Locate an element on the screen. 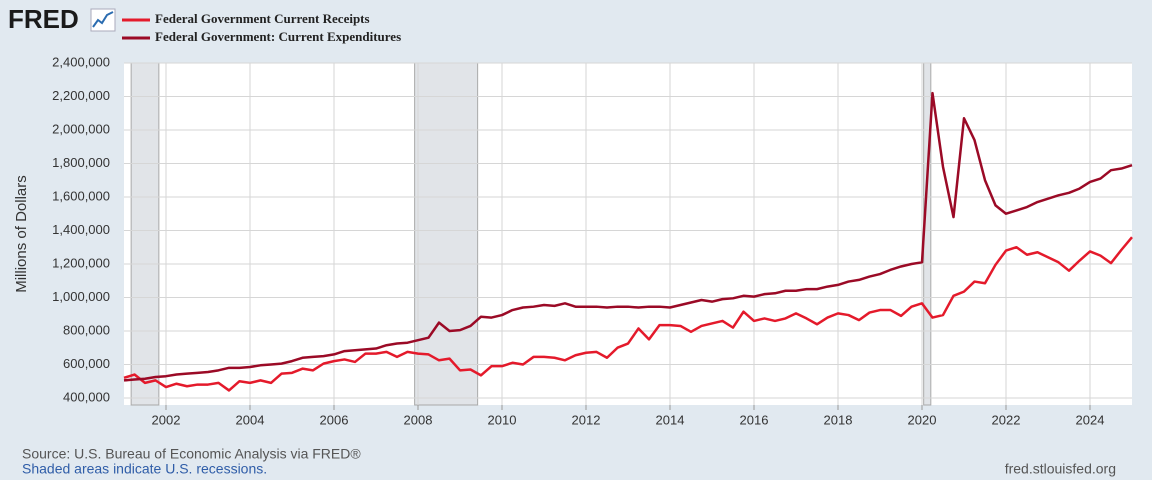 The height and width of the screenshot is (480, 1152). y-tick-label: 1,600,000 is located at coordinates (81, 195).